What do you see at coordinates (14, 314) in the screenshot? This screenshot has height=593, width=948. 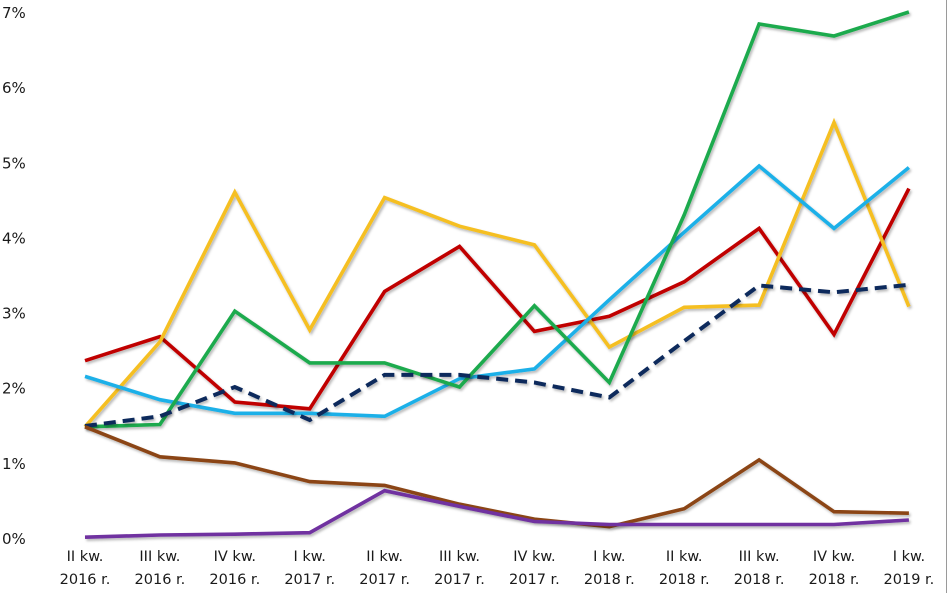 I see `y-tick-label: 3%` at bounding box center [14, 314].